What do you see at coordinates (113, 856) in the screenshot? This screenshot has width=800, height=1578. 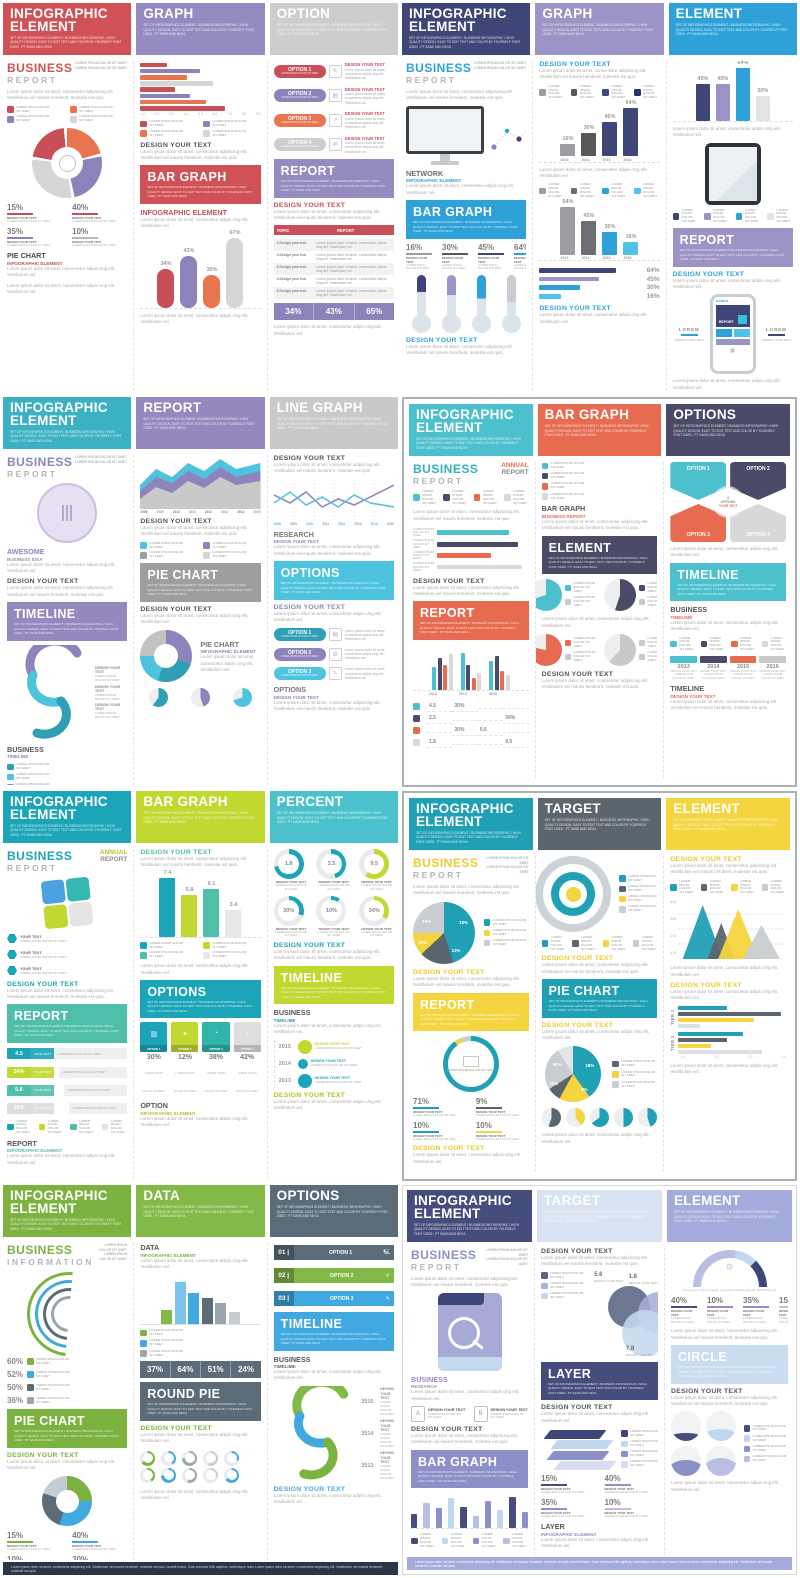 I see `heading-right: ANNUAL REPORT` at bounding box center [113, 856].